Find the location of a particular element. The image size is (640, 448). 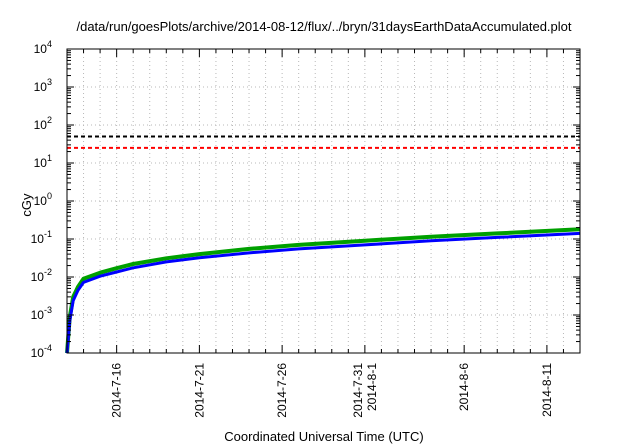

y-tick-label: 10³ is located at coordinates (43, 85).